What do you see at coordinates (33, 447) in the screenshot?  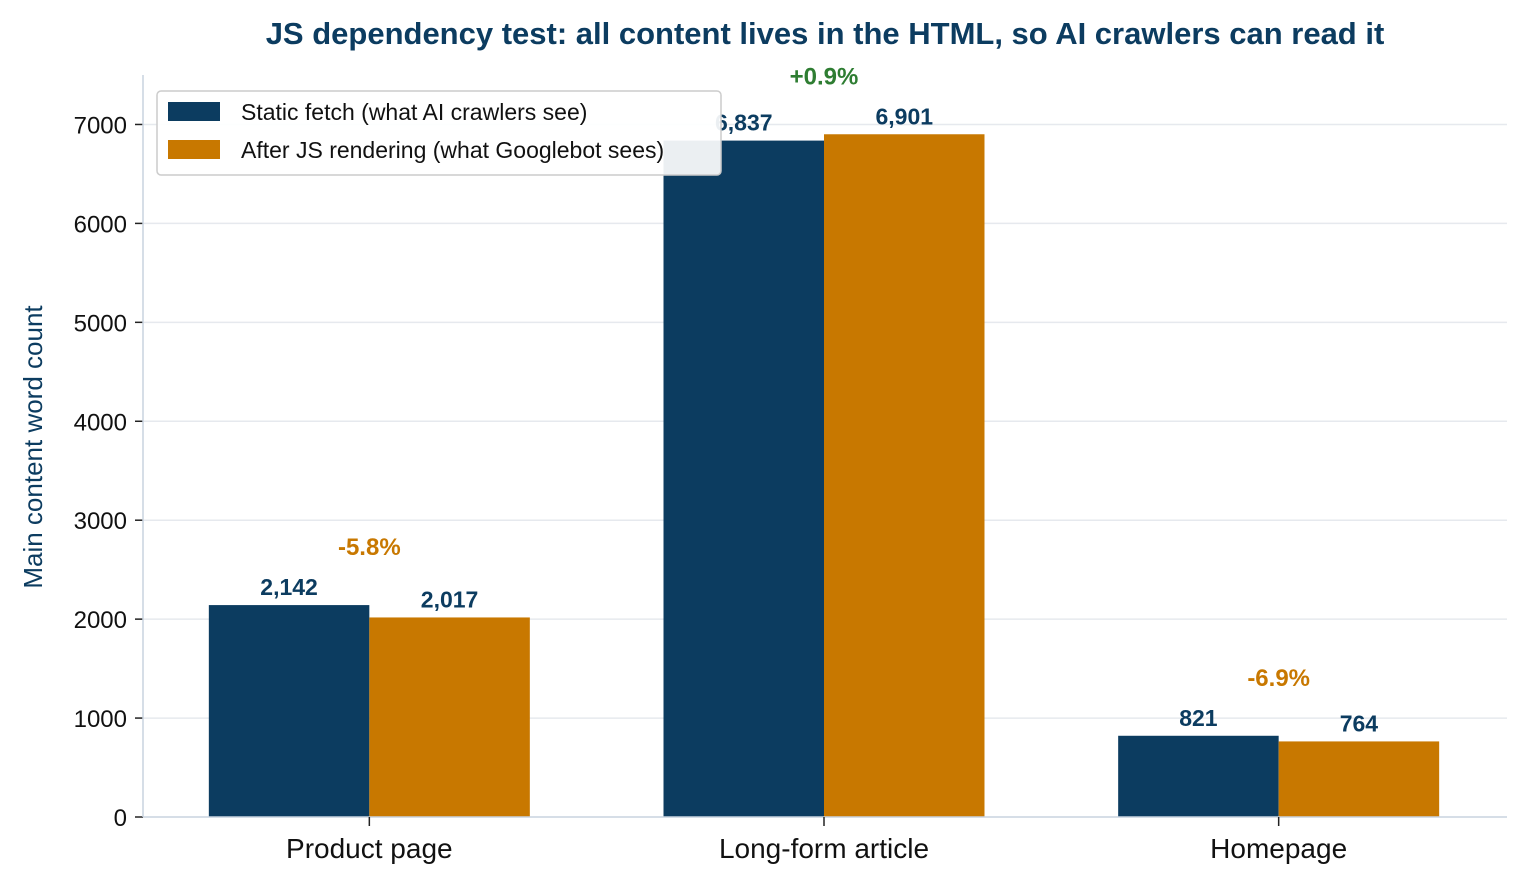 I see `y-axis-label: Main content word count` at bounding box center [33, 447].